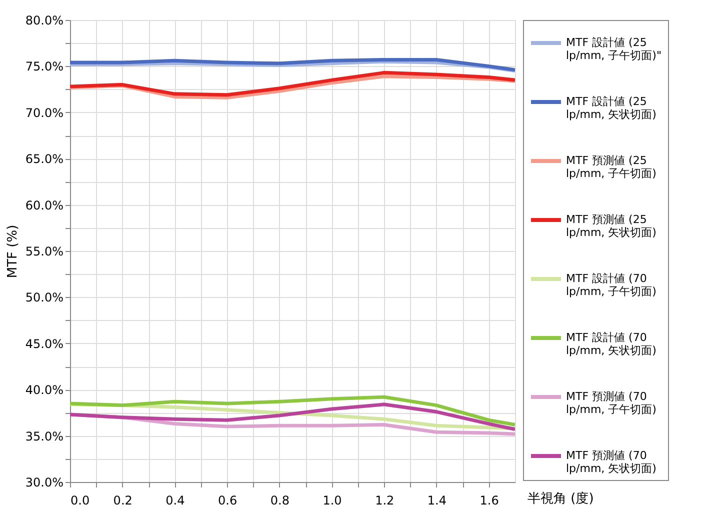 The image size is (723, 522). Describe the element at coordinates (611, 403) in the screenshot. I see `legend-label: MTF 預測値 (70 lp/mm, 子午切面)` at that location.